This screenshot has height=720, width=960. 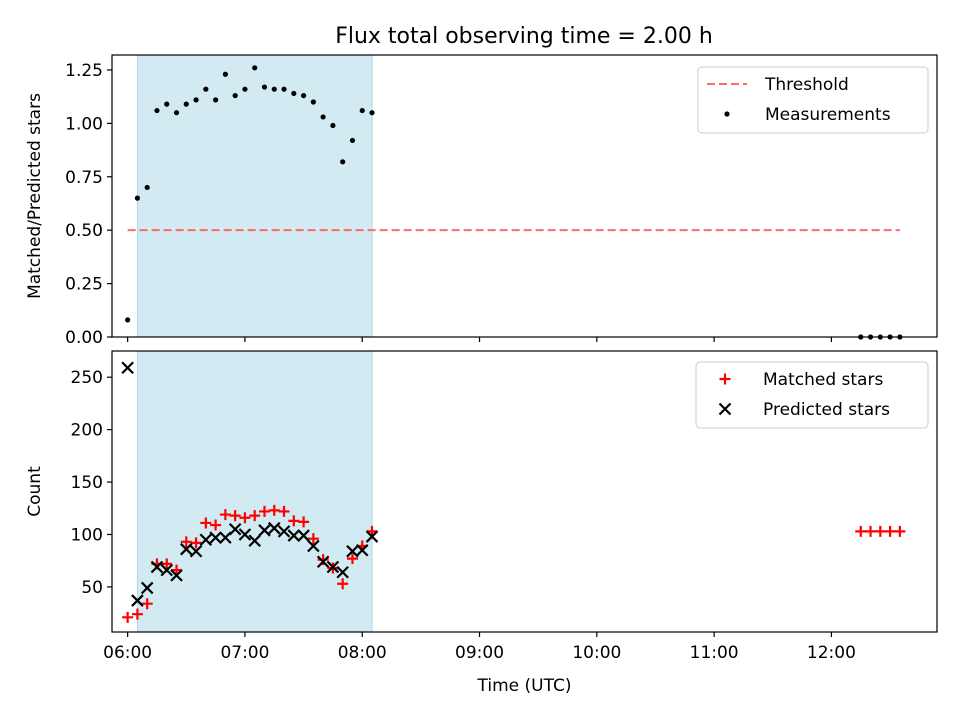 I want to click on x-tick-label: 09:00, so click(x=479, y=653).